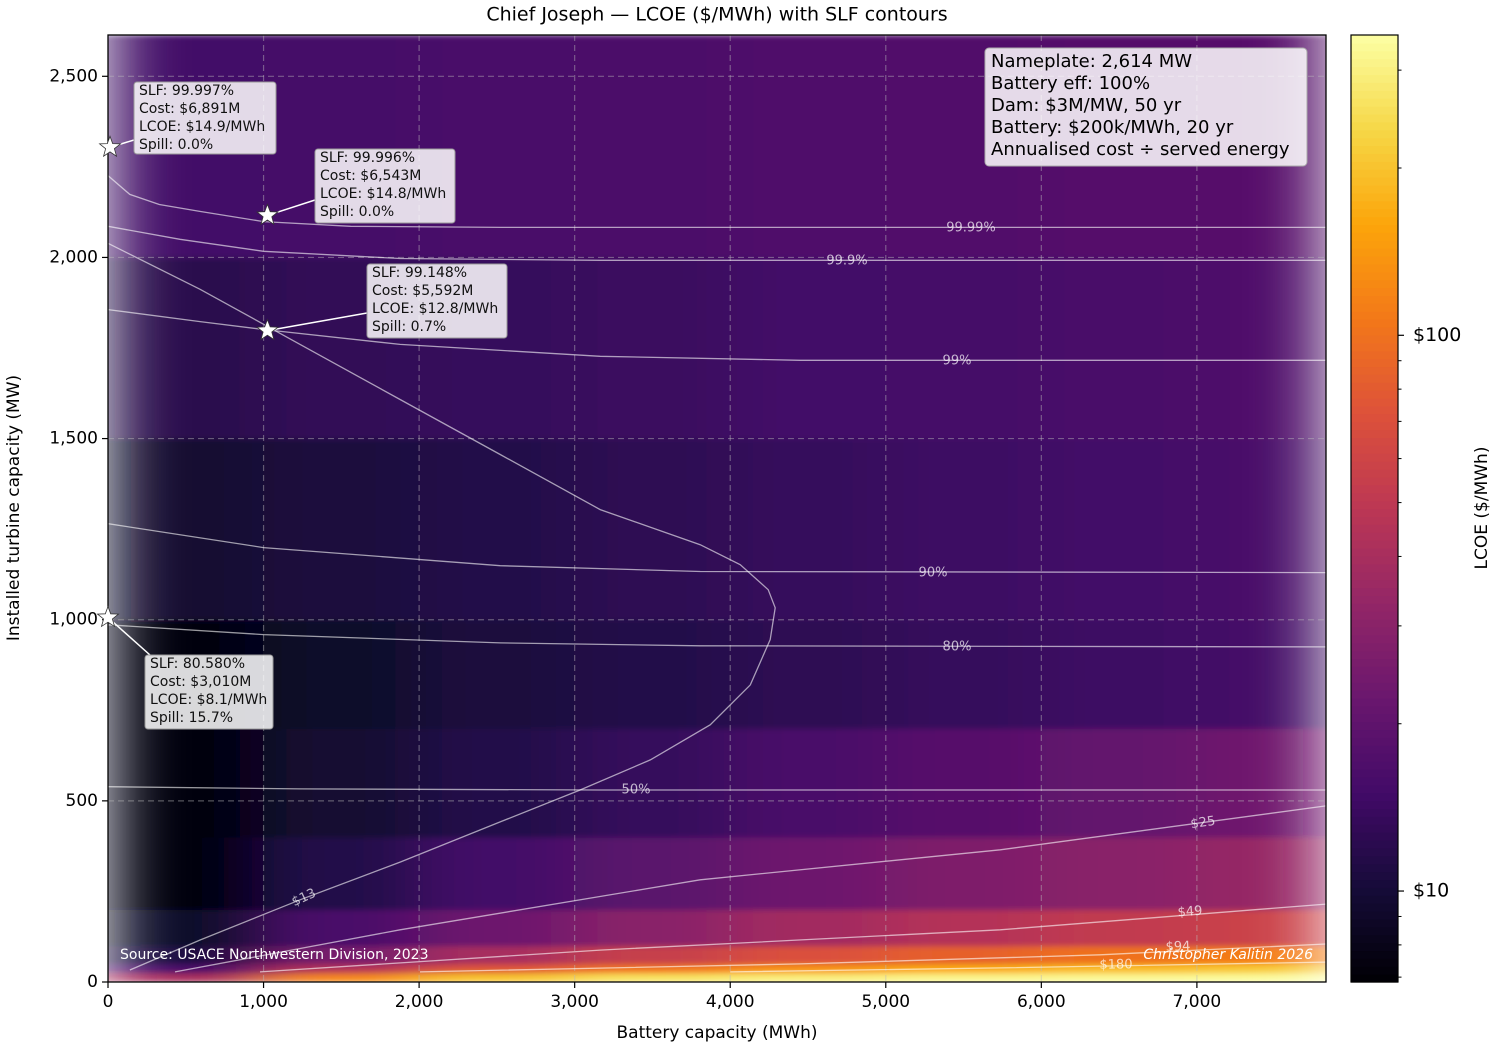 This screenshot has height=1050, width=1500. I want to click on x-tick-label: 7,000, so click(1197, 1002).